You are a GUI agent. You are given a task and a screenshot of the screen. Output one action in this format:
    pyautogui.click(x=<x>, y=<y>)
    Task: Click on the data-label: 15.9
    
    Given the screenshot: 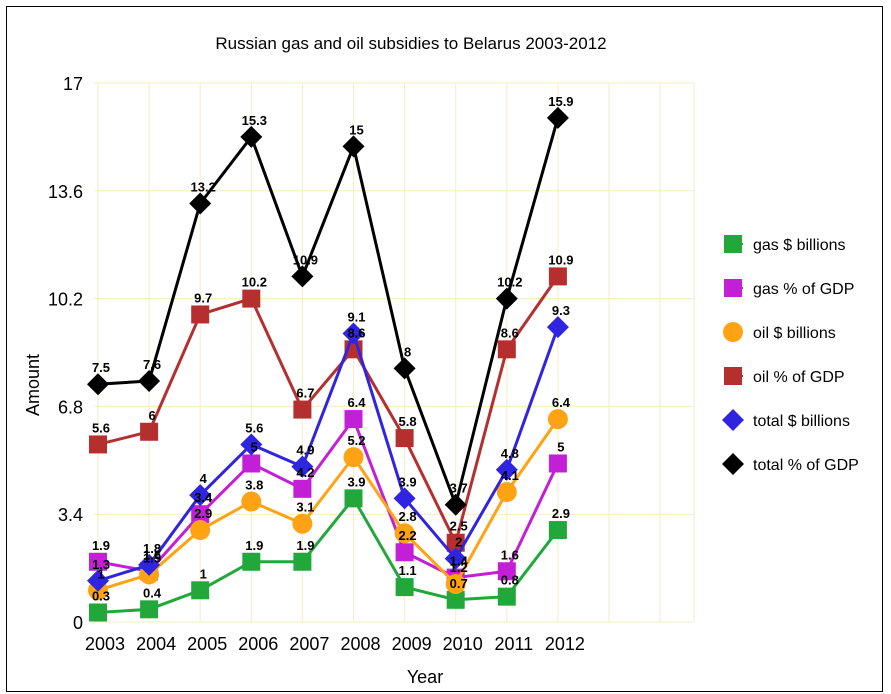 What is the action you would take?
    pyautogui.click(x=560, y=101)
    